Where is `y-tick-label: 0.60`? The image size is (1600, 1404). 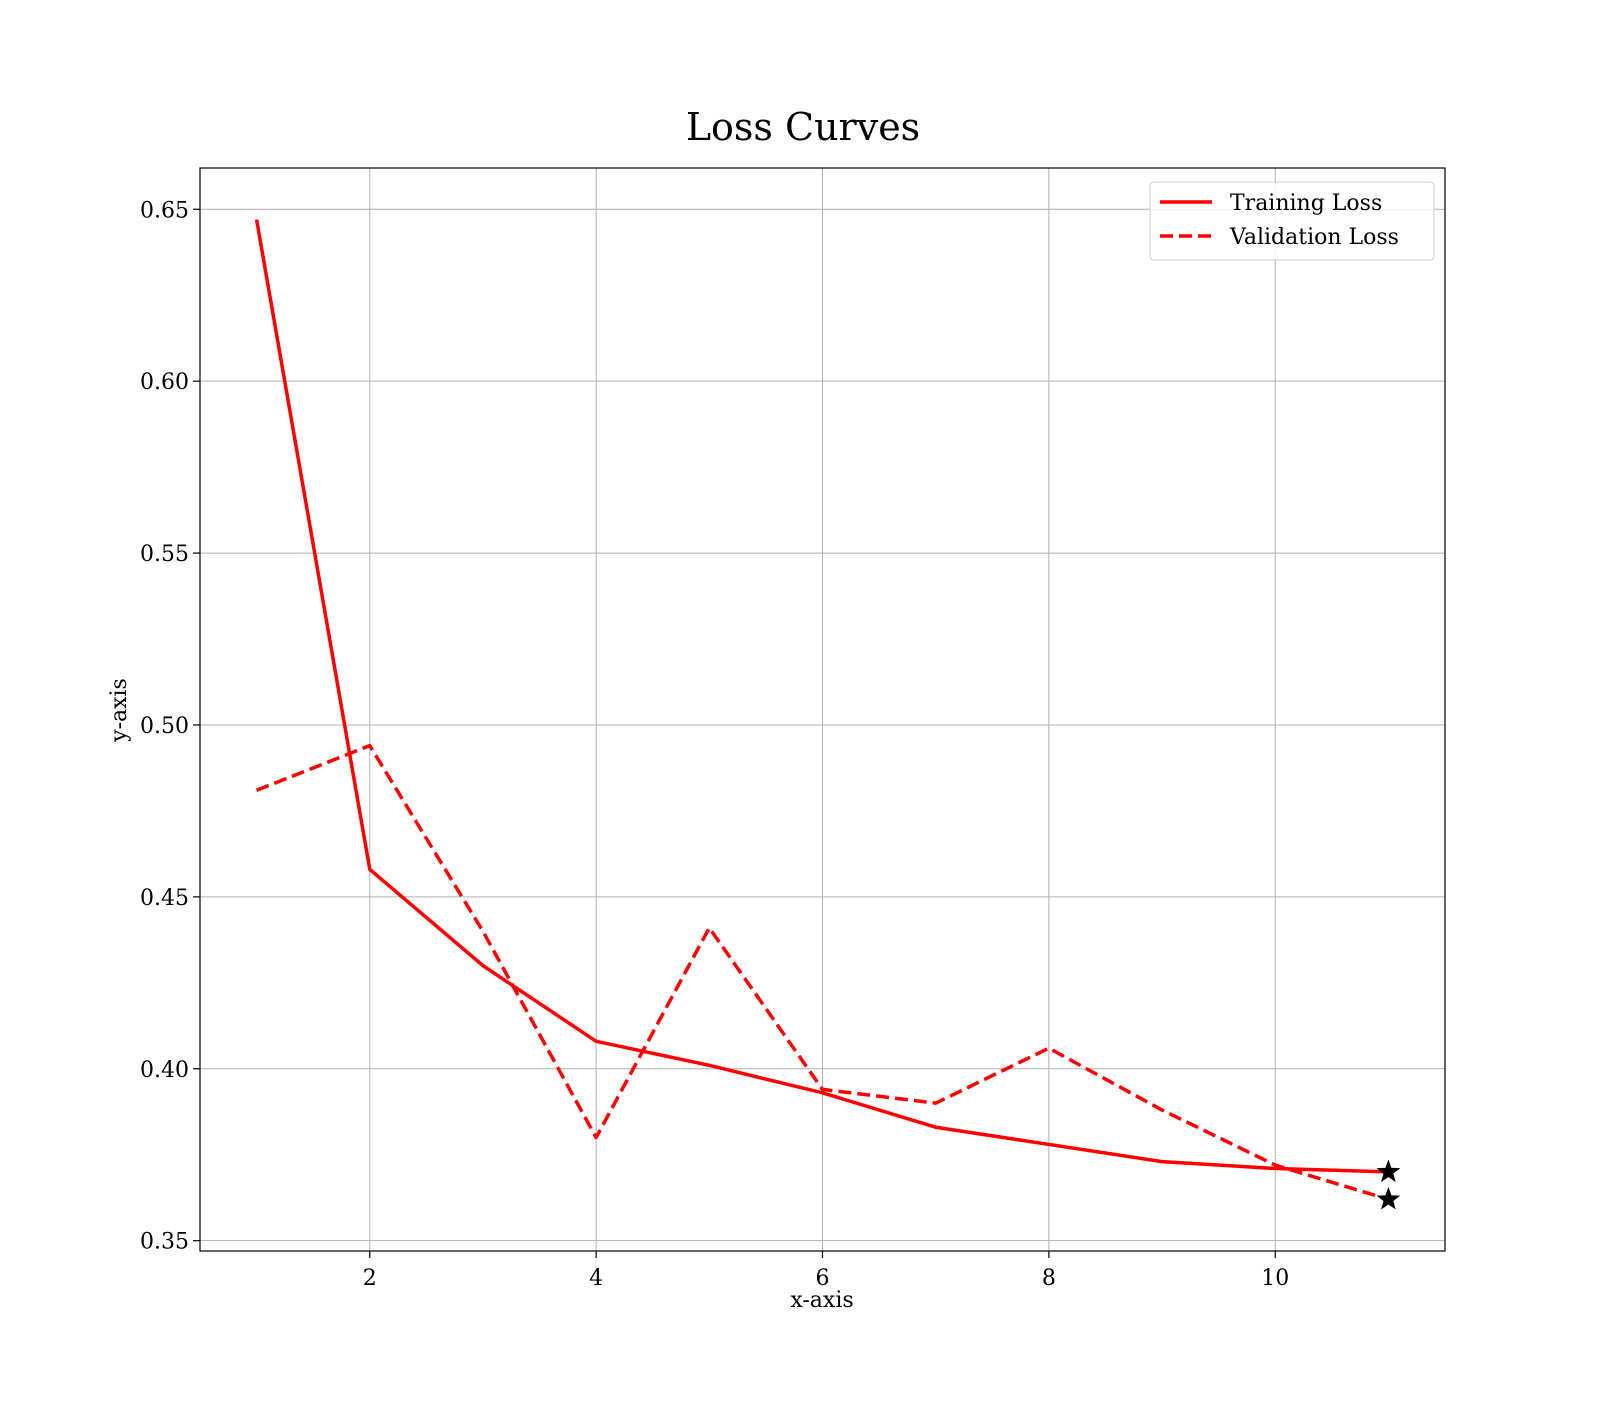 y-tick-label: 0.60 is located at coordinates (164, 382).